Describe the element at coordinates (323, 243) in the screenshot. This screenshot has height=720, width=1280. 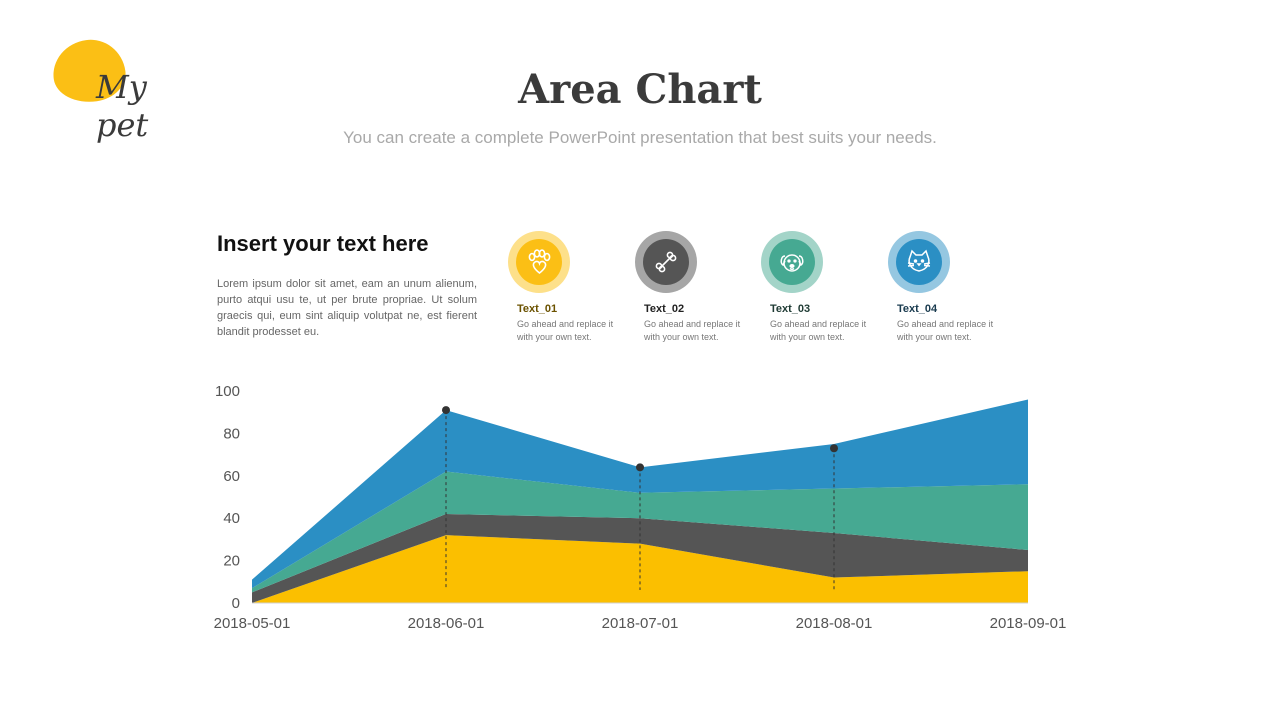
I see `intro-heading: Insert your text here` at that location.